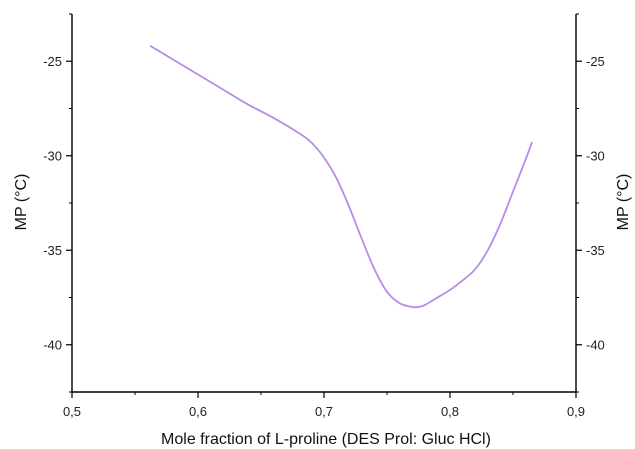 This screenshot has height=449, width=635. I want to click on y-tick-label-right: -40, so click(595, 344).